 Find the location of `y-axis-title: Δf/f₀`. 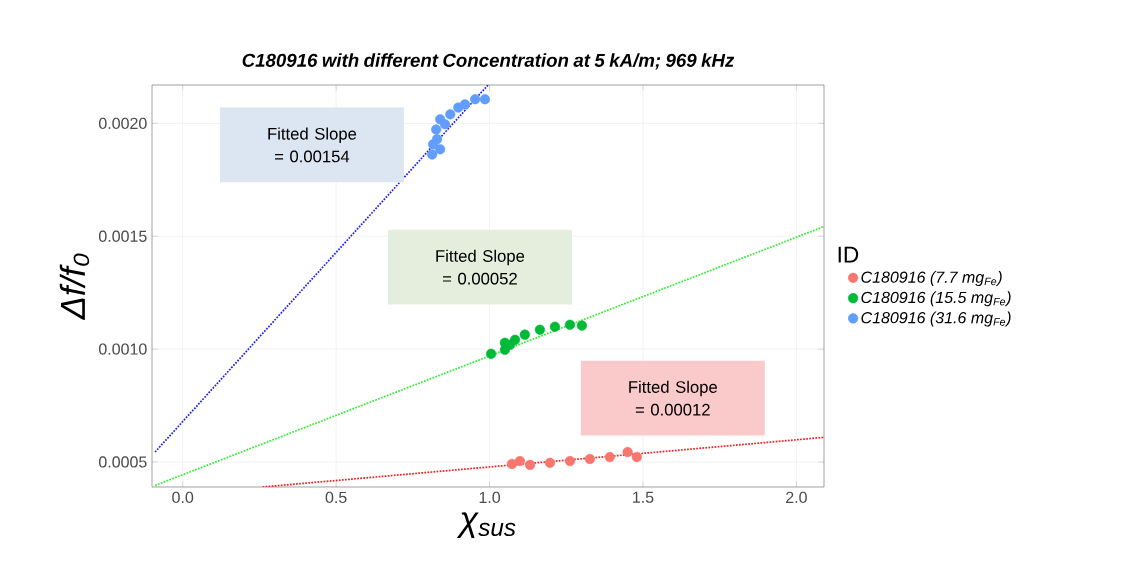

y-axis-title: Δf/f₀ is located at coordinates (74, 287).